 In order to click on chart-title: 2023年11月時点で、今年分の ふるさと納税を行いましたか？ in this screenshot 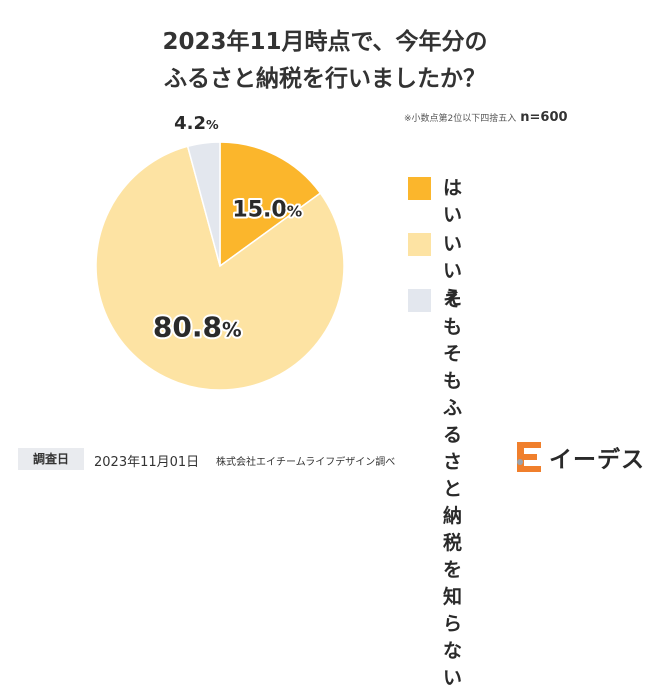, I will do `click(325, 61)`.